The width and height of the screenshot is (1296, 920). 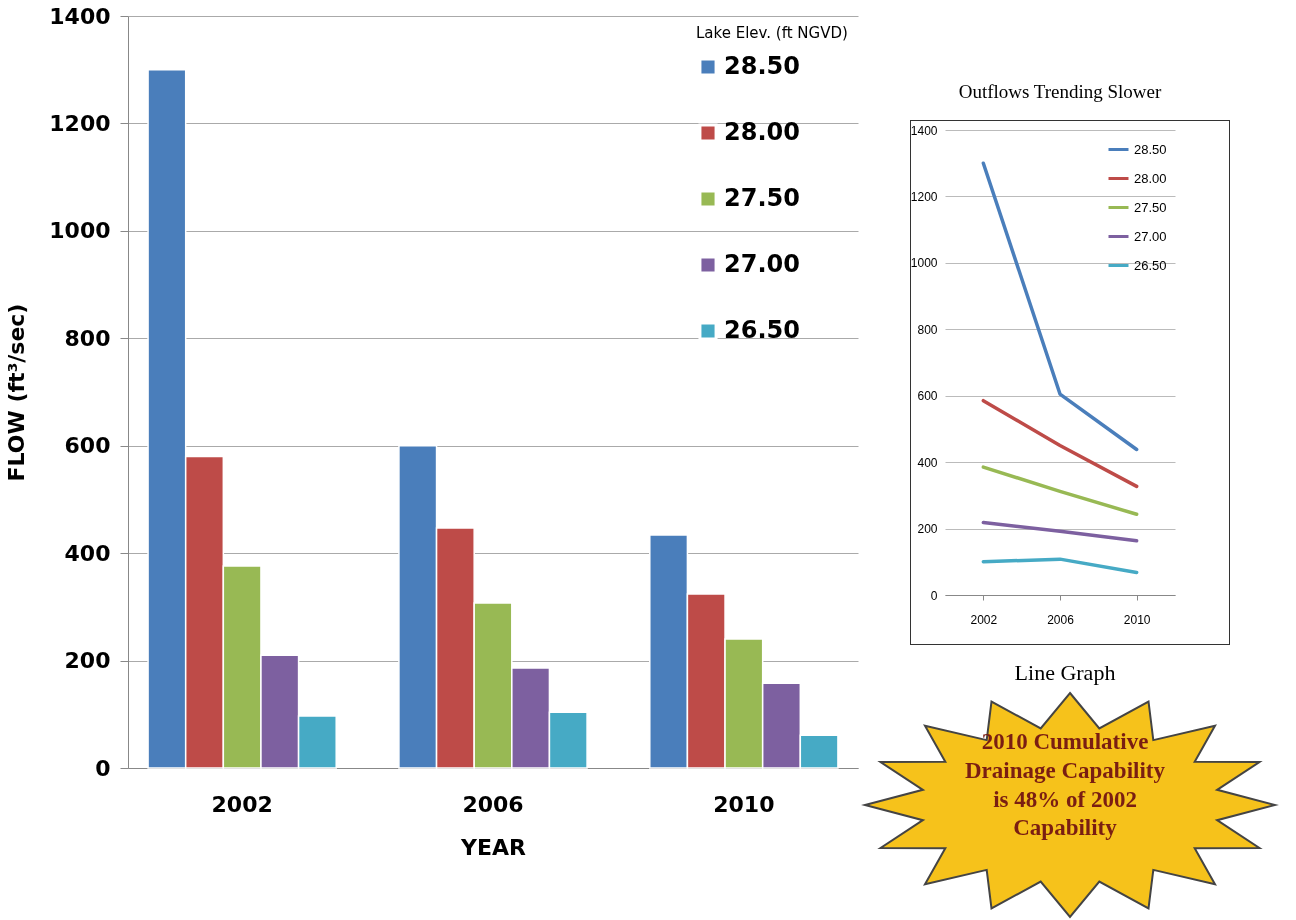 I want to click on text: 2010 Cumulative Drainage Capability is 48% of 2002 Capability, so click(x=1065, y=785).